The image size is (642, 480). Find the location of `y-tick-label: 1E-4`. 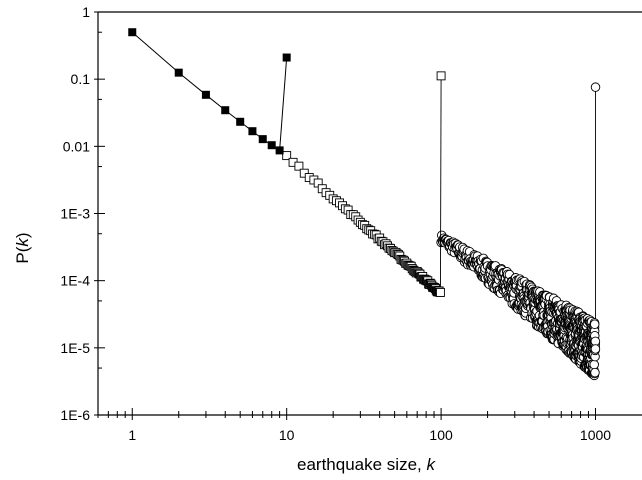

y-tick-label: 1E-4 is located at coordinates (75, 281).